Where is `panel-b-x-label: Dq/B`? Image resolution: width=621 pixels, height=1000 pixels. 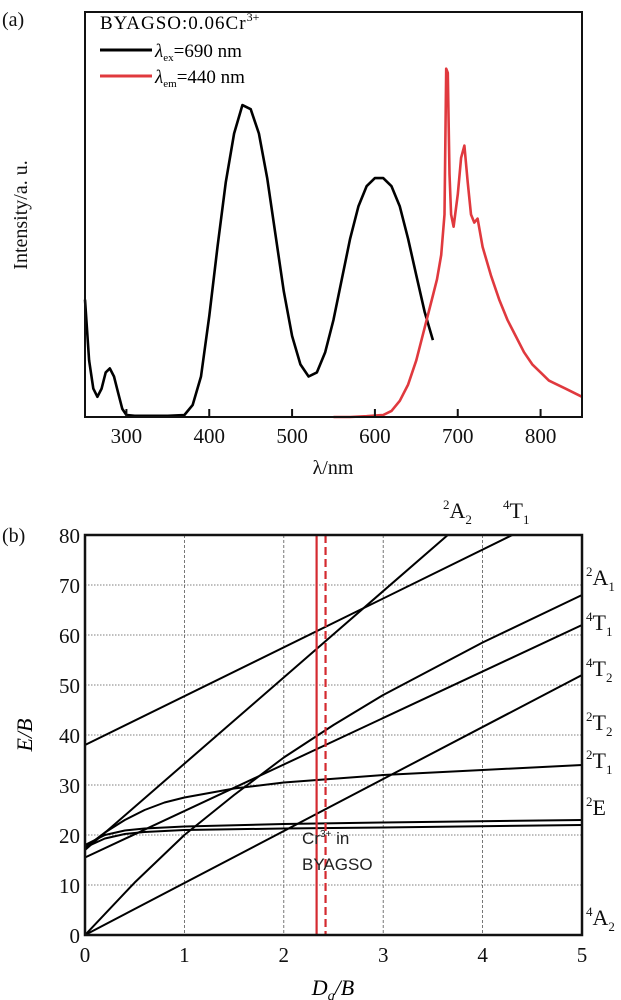
panel-b-x-label: Dq/B is located at coordinates (332, 987).